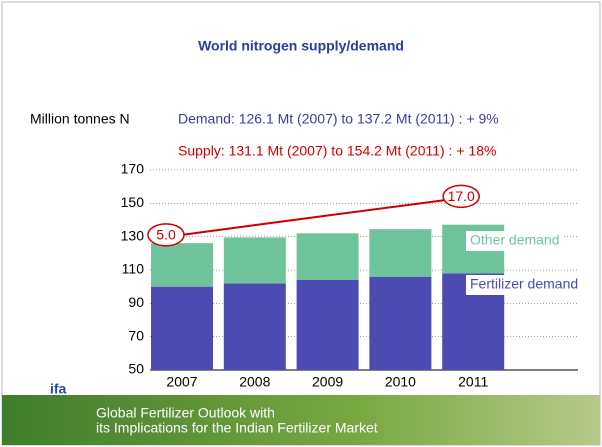 The width and height of the screenshot is (602, 447). Describe the element at coordinates (58, 389) in the screenshot. I see `logo: ifa` at that location.